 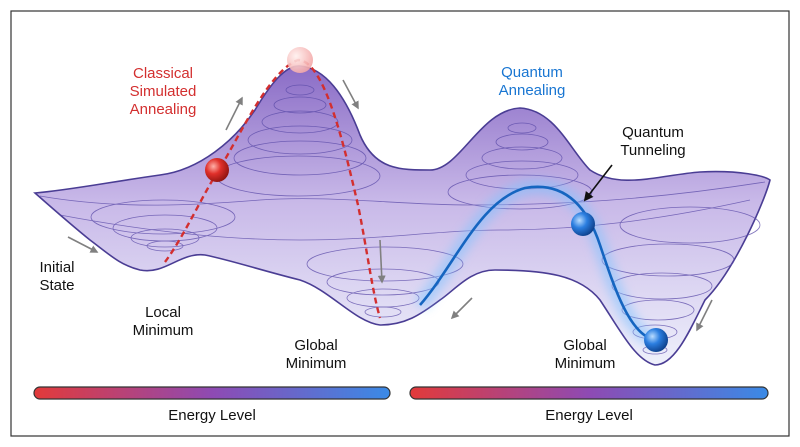 I want to click on global-minimum-left-label-1: Global, so click(x=315, y=345).